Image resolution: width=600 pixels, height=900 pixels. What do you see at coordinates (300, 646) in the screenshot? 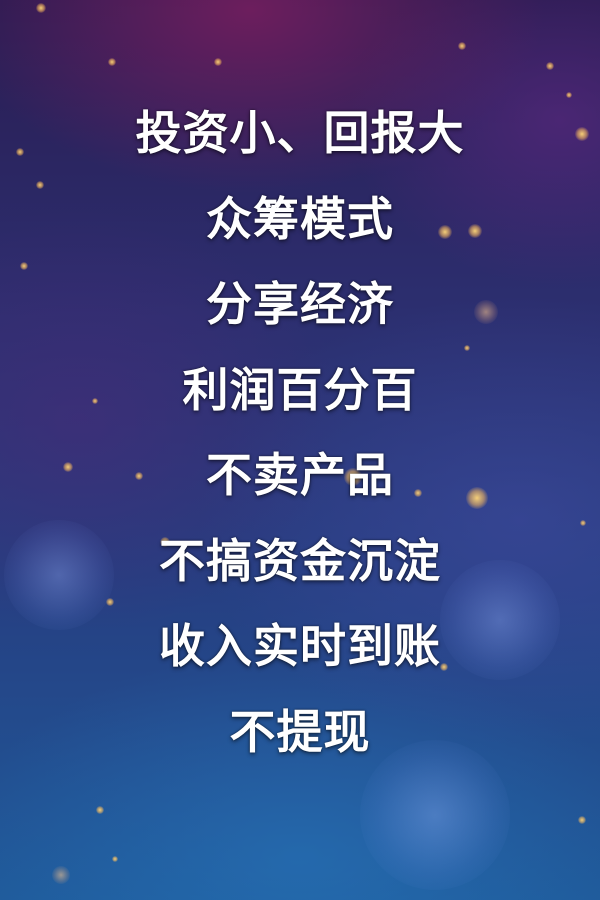
I see `slogan-line: 收入实时到账` at bounding box center [300, 646].